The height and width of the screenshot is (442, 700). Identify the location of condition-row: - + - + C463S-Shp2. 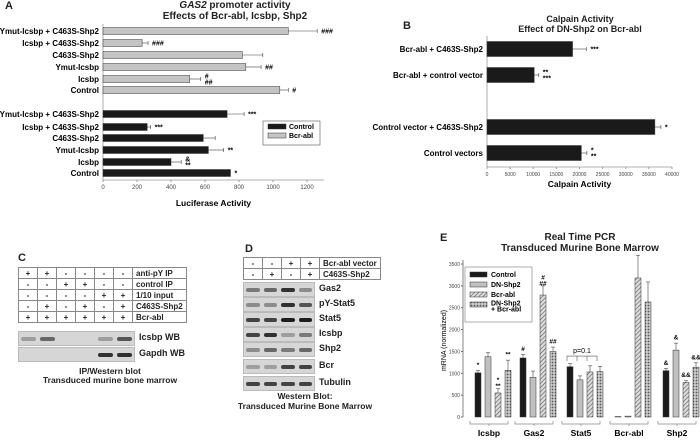
(312, 274).